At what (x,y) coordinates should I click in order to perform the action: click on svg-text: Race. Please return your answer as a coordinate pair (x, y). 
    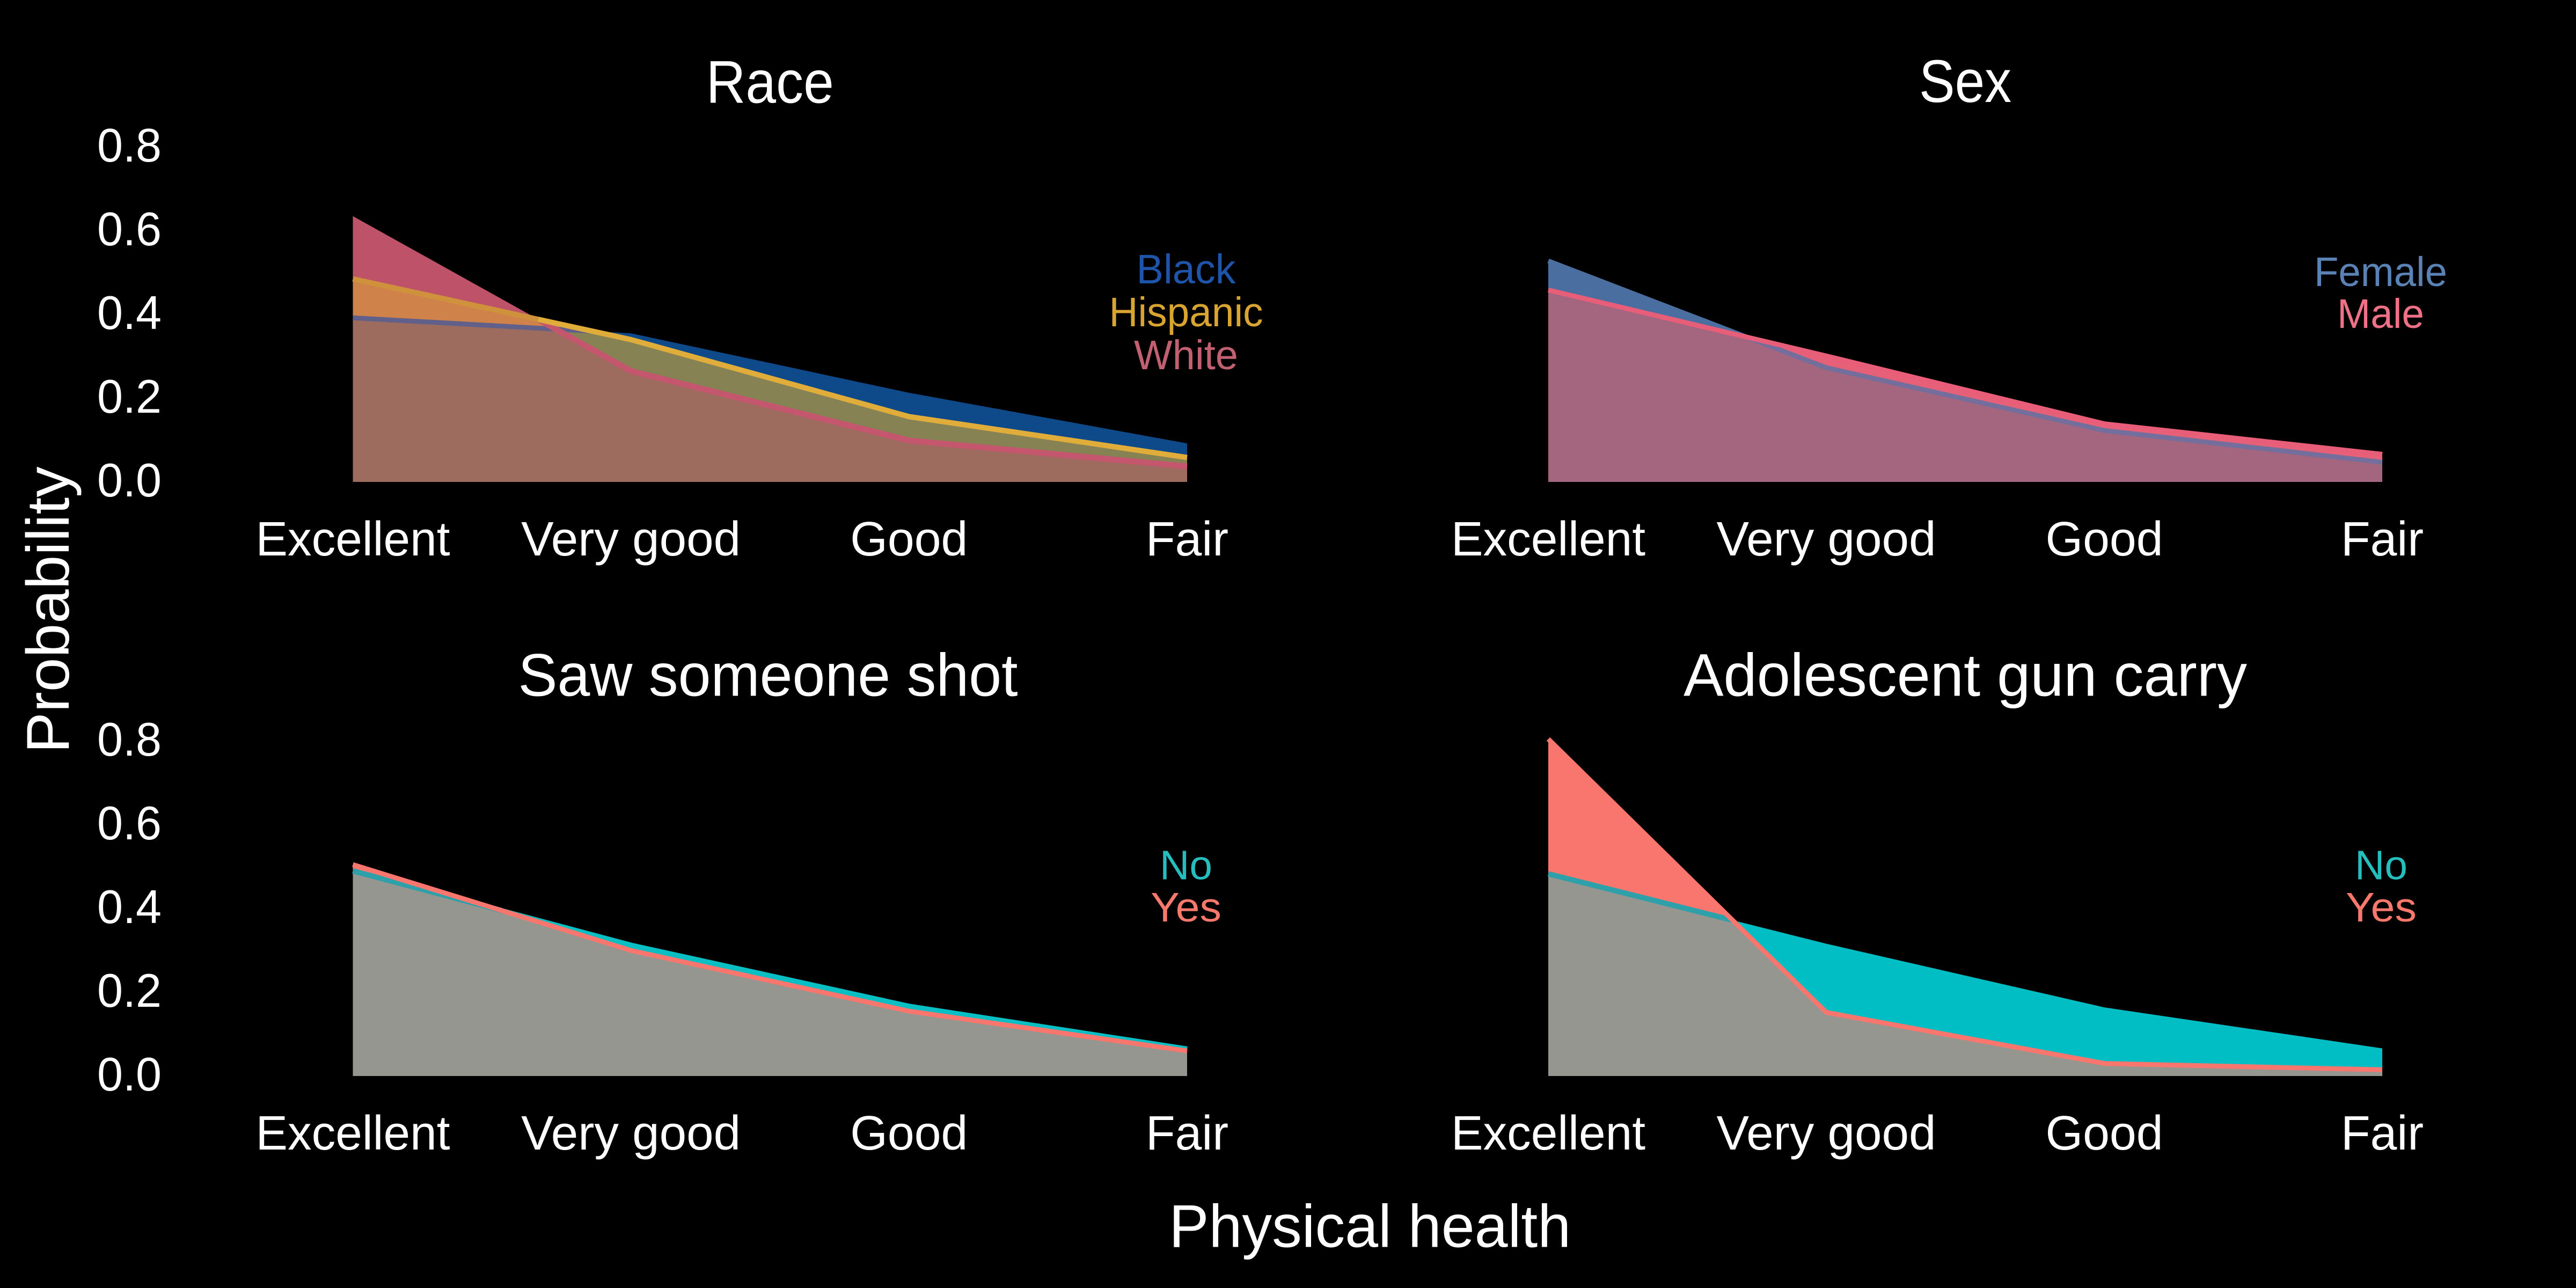
    Looking at the image, I should click on (770, 81).